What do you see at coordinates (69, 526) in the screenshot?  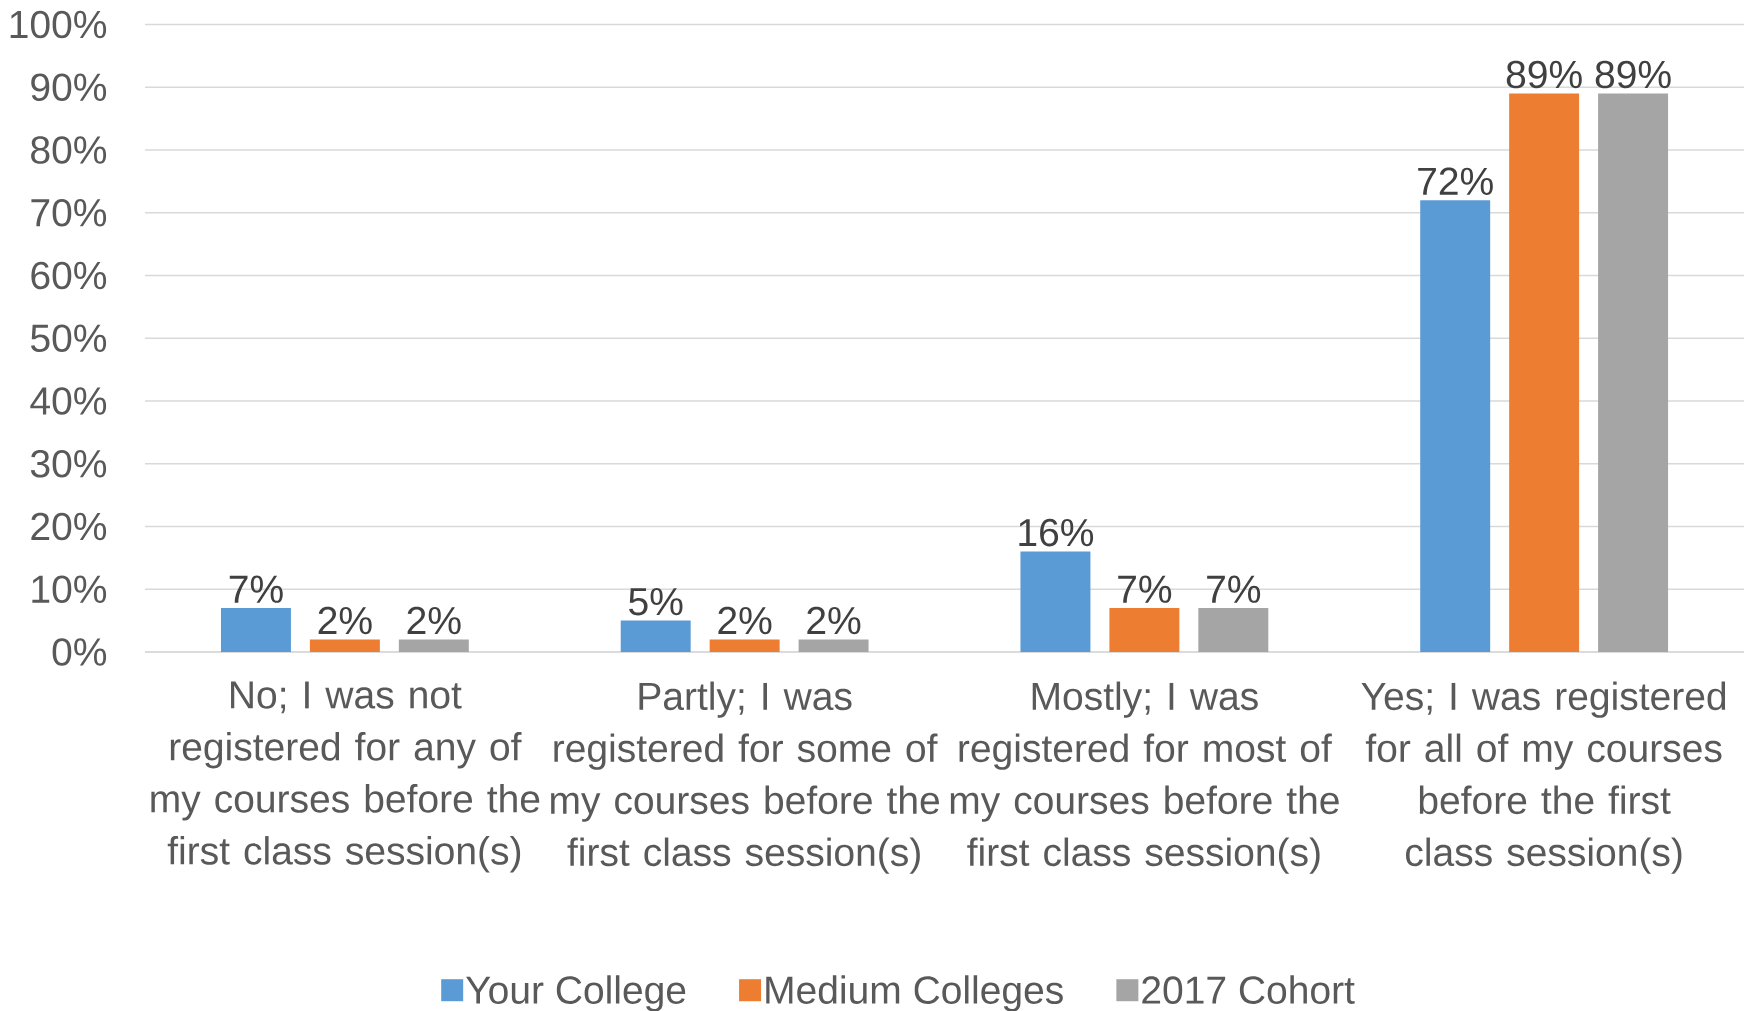 I see `y-tick-label: 20%` at bounding box center [69, 526].